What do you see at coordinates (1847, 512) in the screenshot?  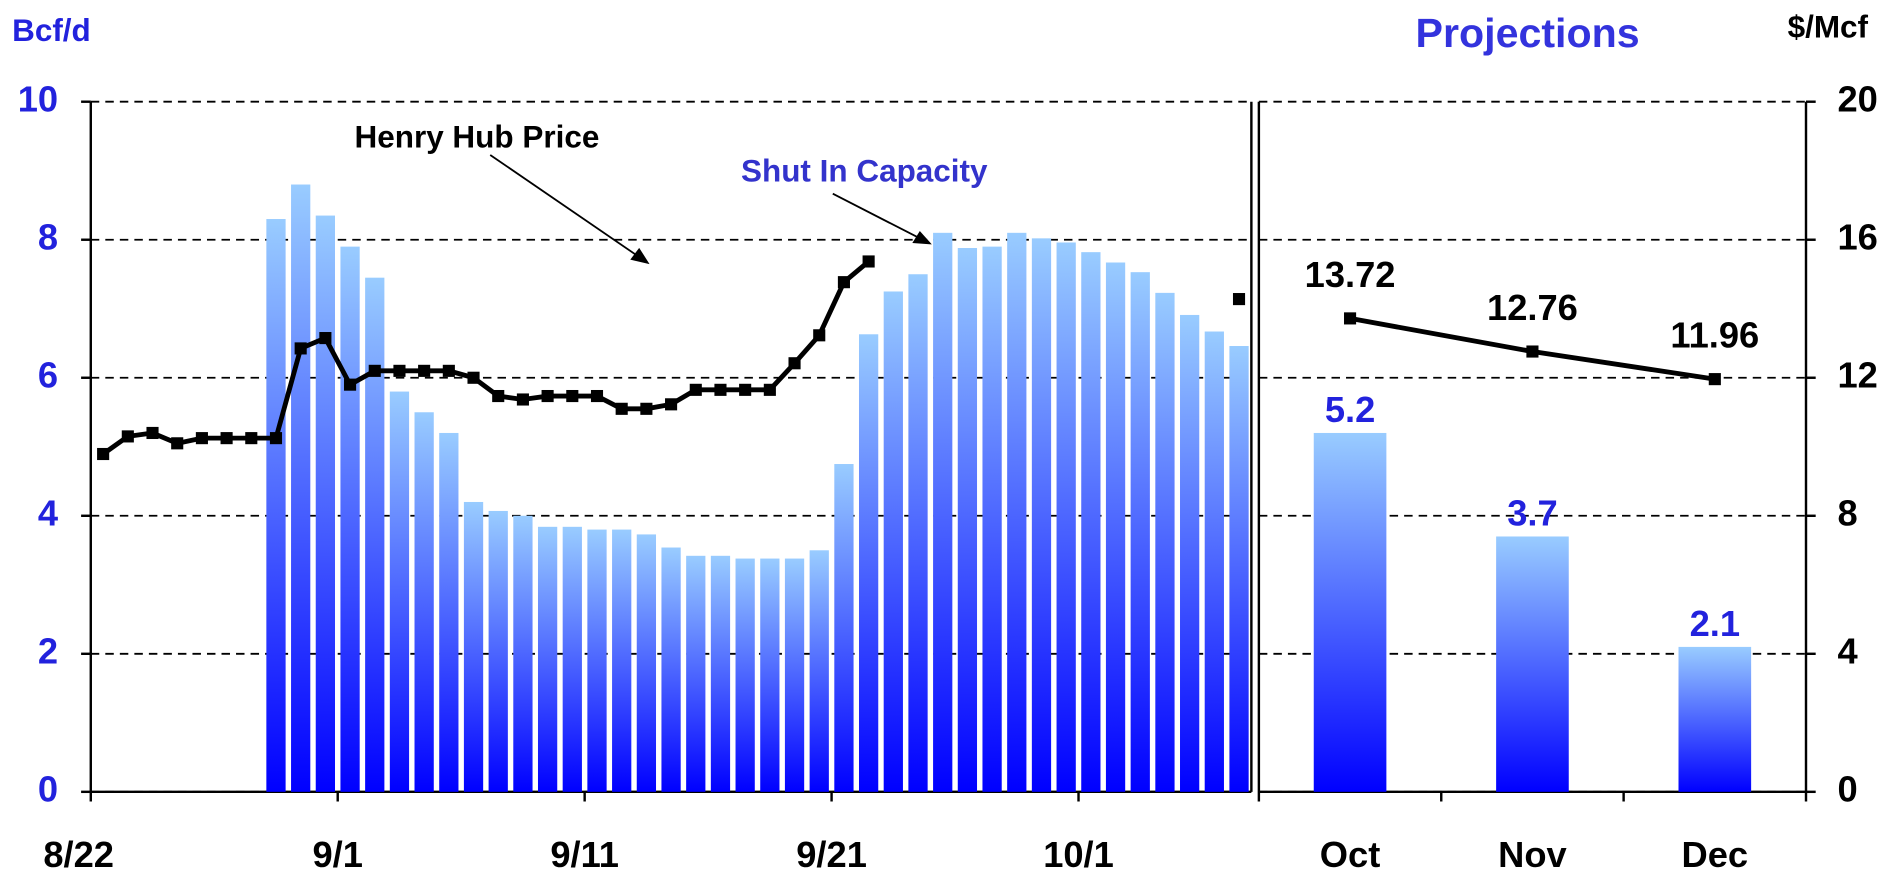 I see `y2-tick-label: 8` at bounding box center [1847, 512].